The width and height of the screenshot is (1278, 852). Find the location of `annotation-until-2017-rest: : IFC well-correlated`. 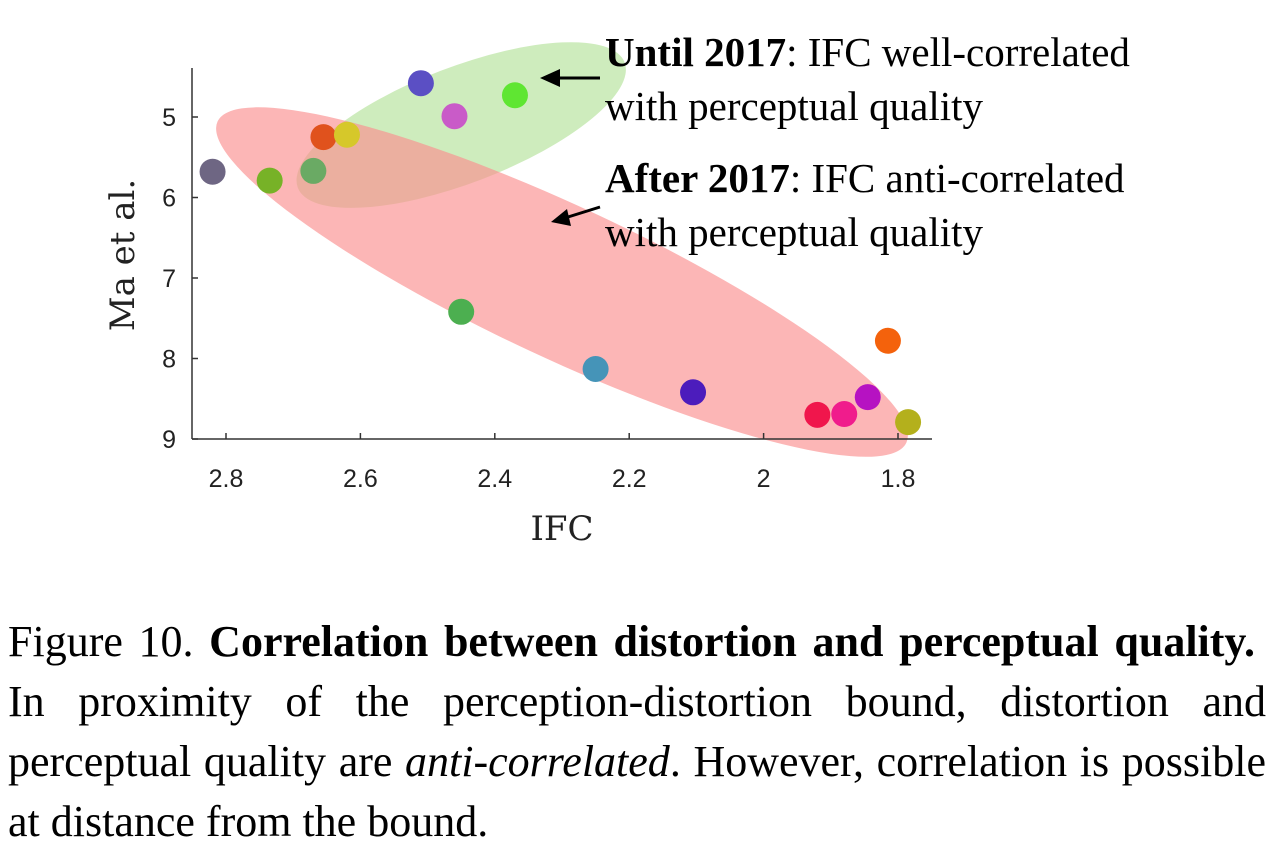

annotation-until-2017-rest: : IFC well-correlated is located at coordinates (958, 52).